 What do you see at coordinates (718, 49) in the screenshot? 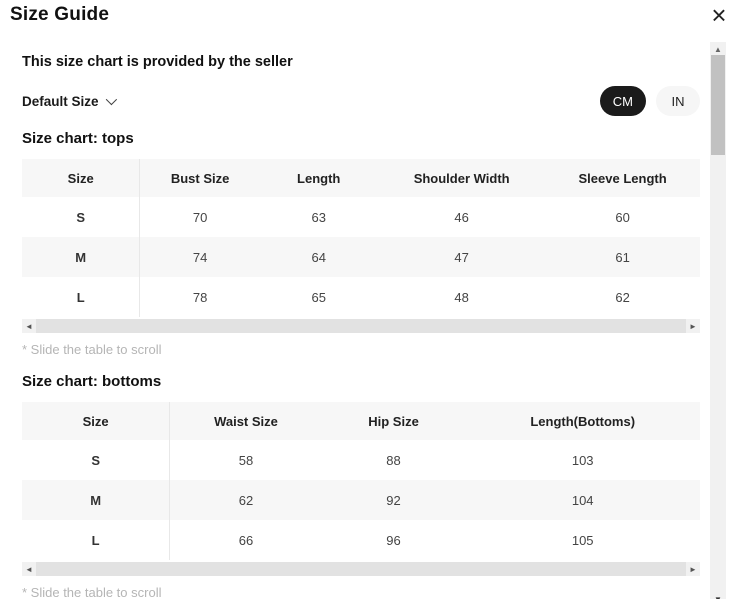
I see `scroll-up-icon: ▲` at bounding box center [718, 49].